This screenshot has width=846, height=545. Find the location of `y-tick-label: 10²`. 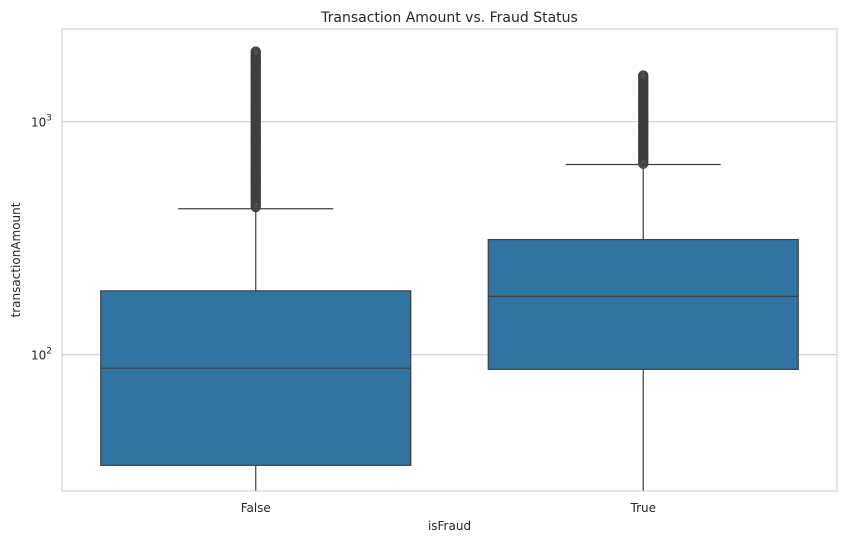

y-tick-label: 10² is located at coordinates (41, 355).